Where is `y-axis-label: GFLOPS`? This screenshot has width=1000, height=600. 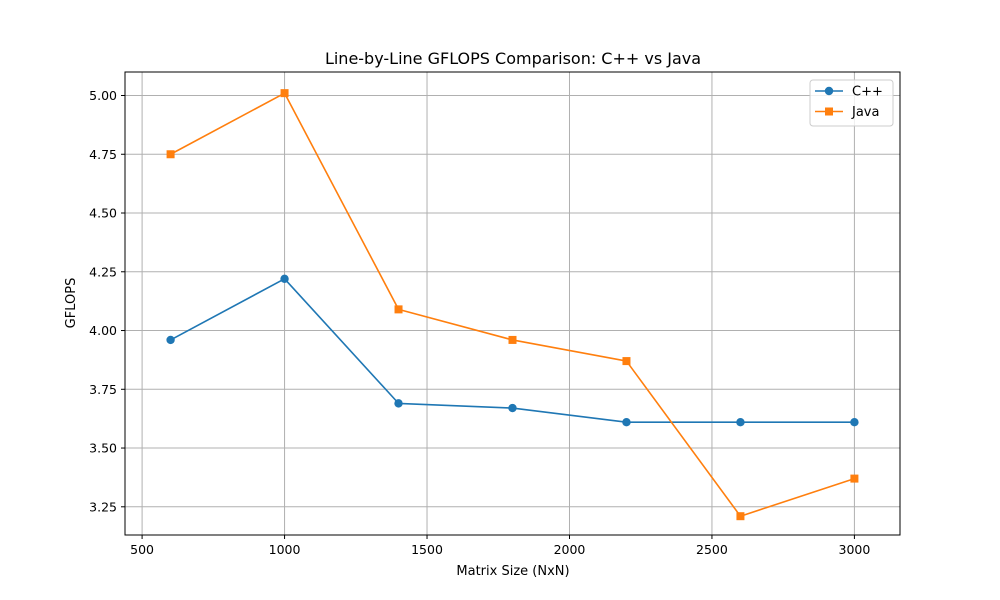
y-axis-label: GFLOPS is located at coordinates (71, 303).